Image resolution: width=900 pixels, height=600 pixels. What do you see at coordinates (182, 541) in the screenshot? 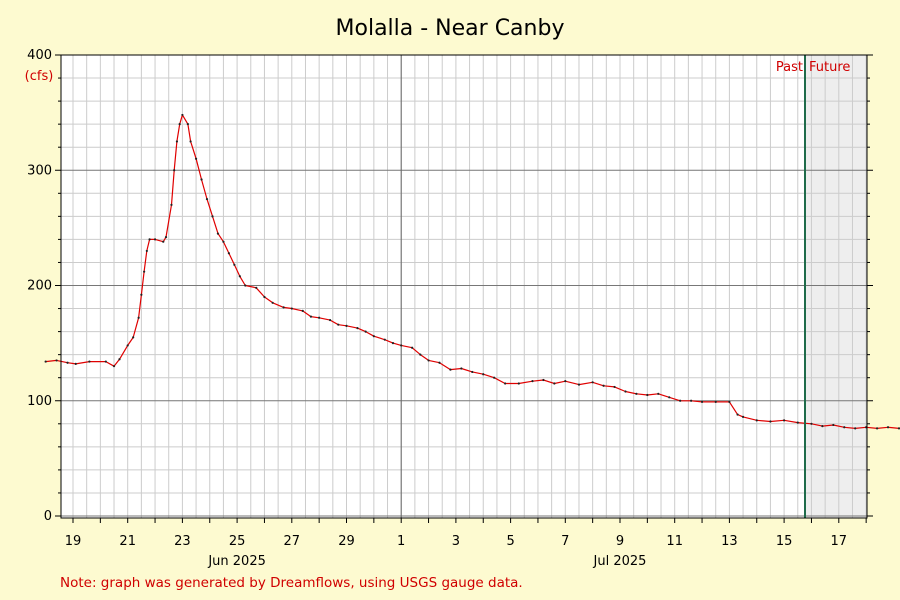
I see `x-tick-label: 23` at bounding box center [182, 541].